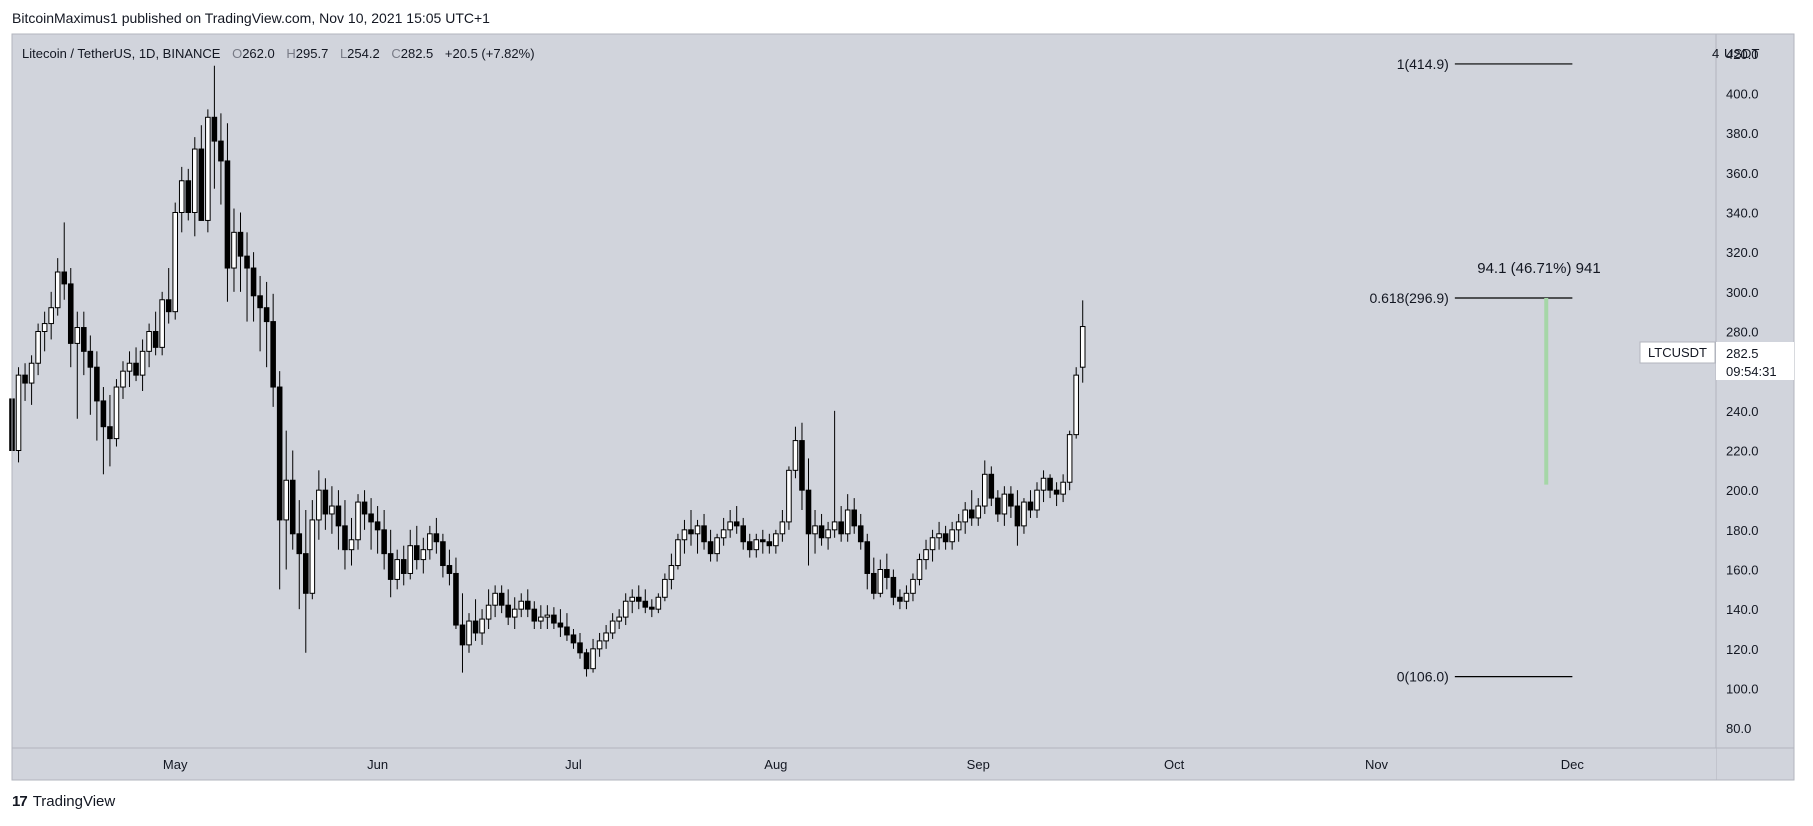 This screenshot has width=1813, height=826. I want to click on price-box, so click(1755, 361).